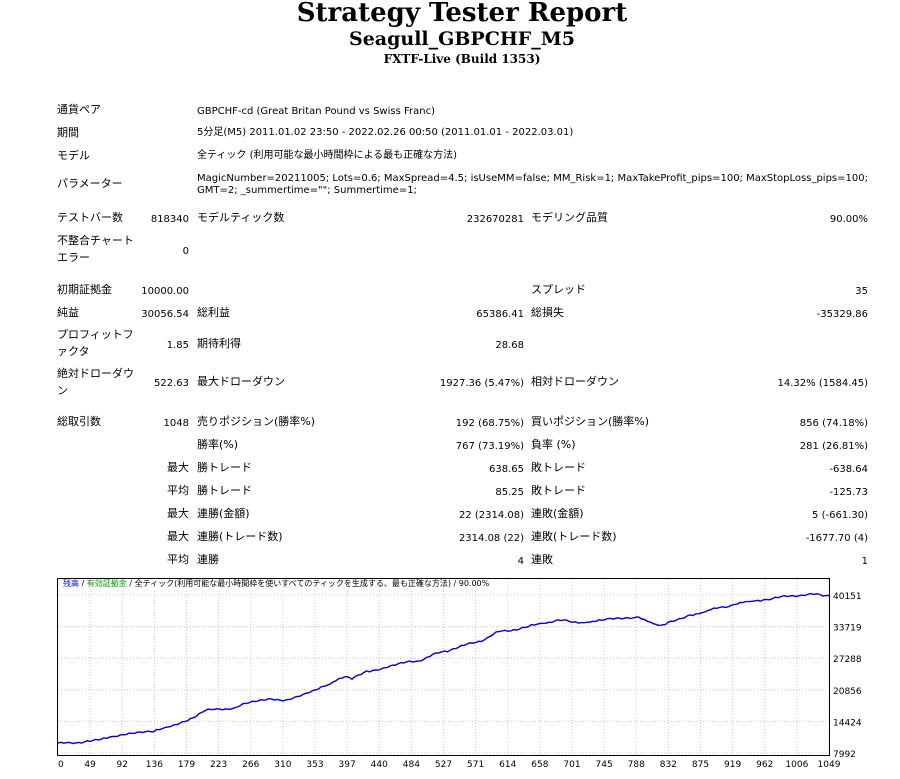 The image size is (900, 779). Describe the element at coordinates (506, 469) in the screenshot. I see `largest-profit-trade-value: 638.65` at that location.